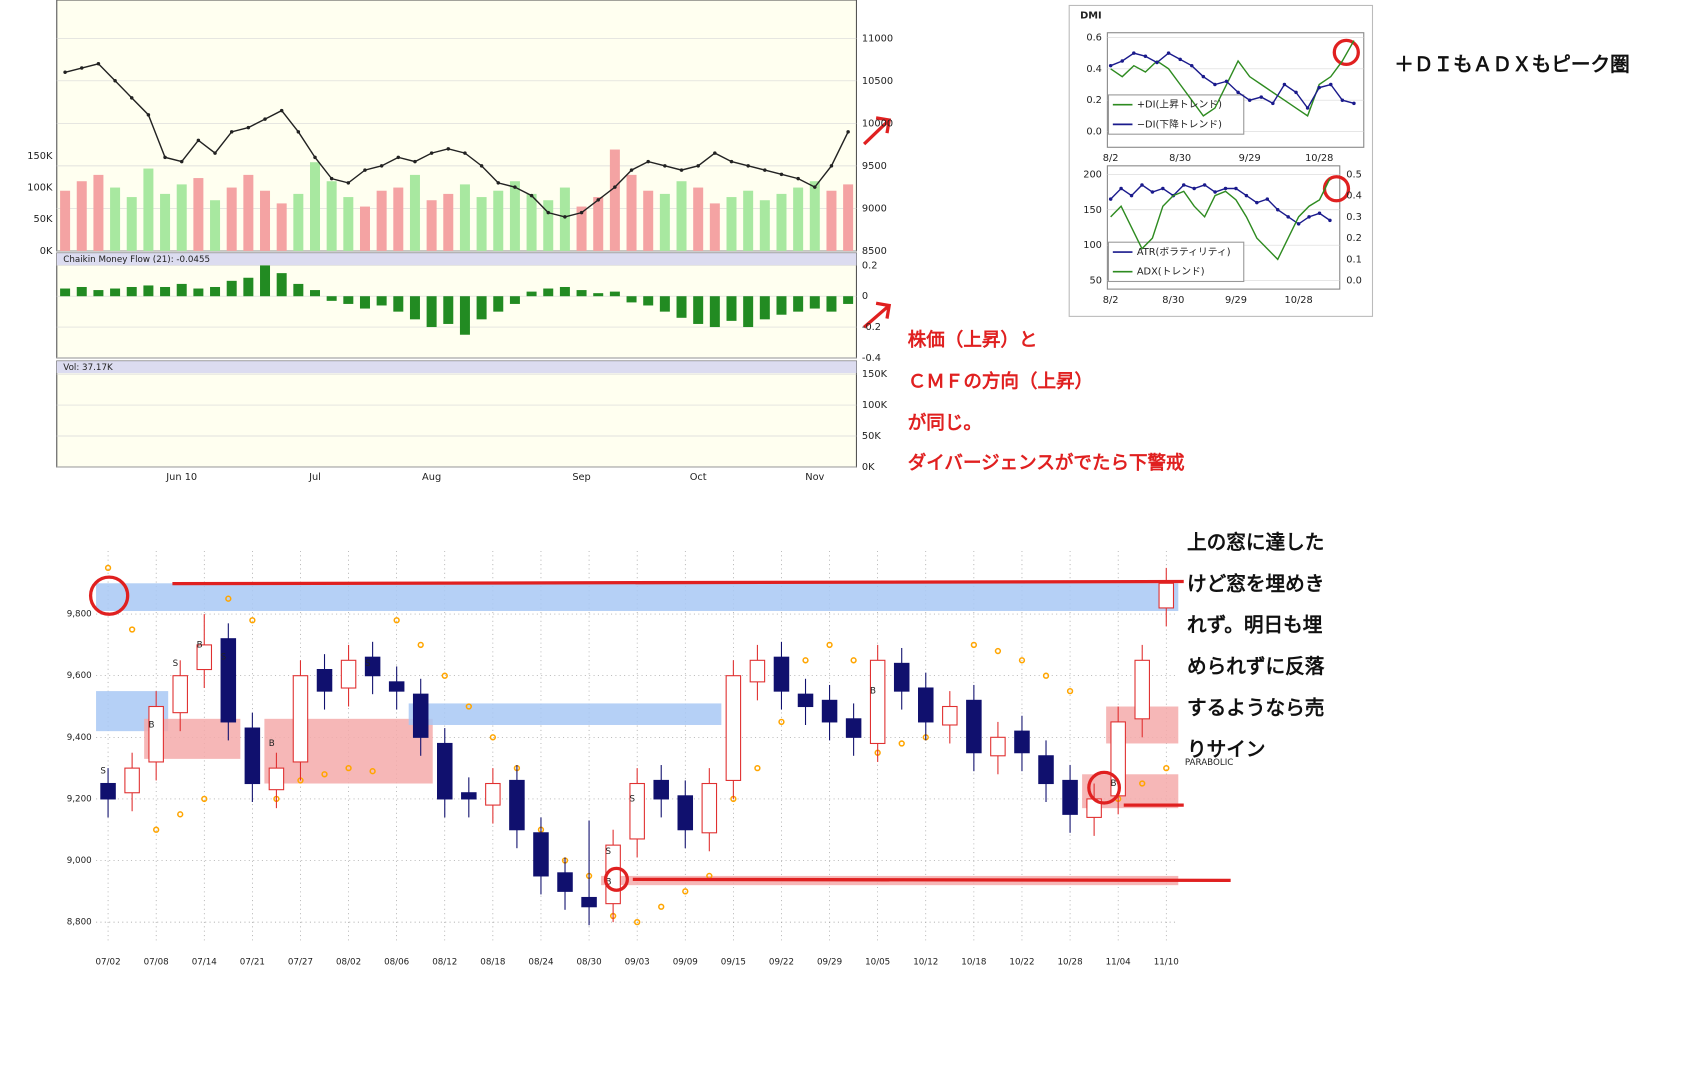 The image size is (1702, 1084). Describe the element at coordinates (1092, 210) in the screenshot. I see `y-tick-label: 150` at that location.